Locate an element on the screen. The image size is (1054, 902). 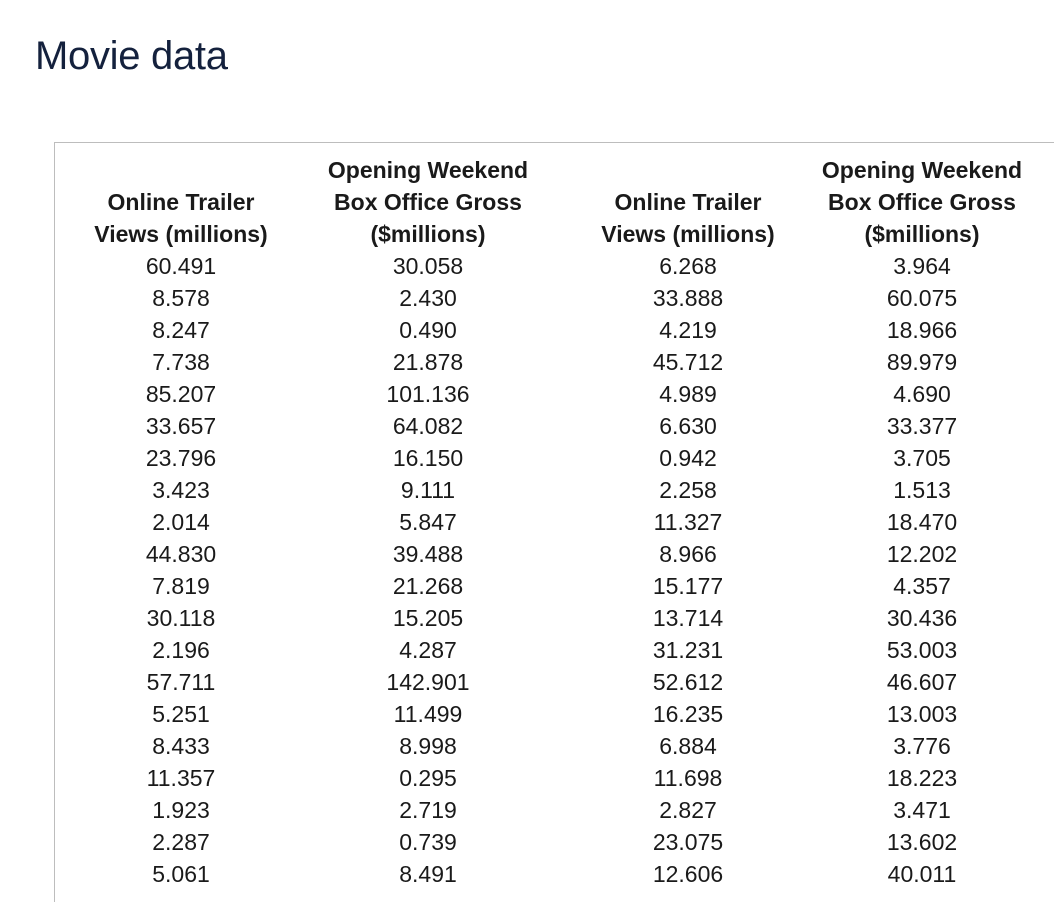
table-row: 3.423 9.111 2.258 1.513 is located at coordinates (555, 490).